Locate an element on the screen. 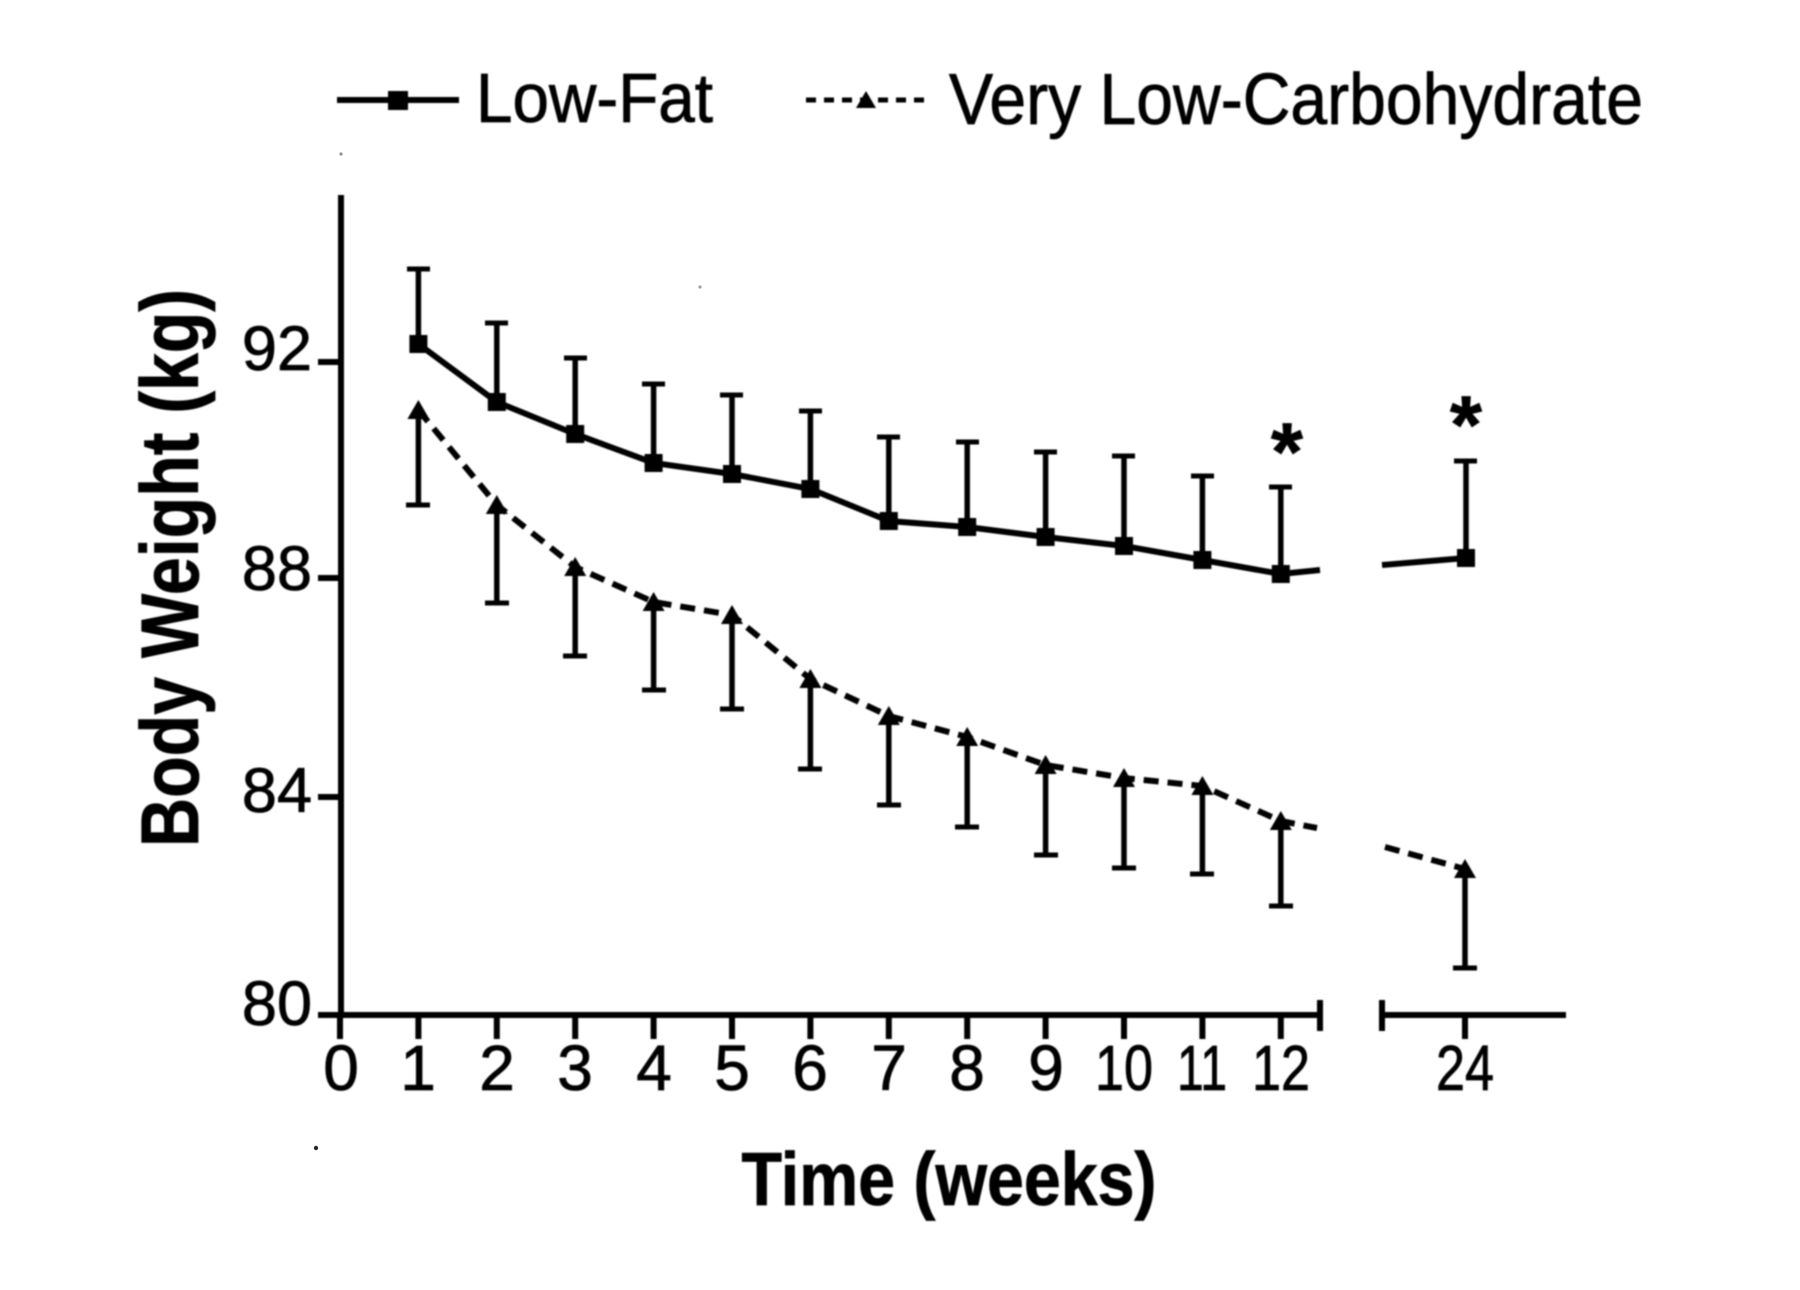 This screenshot has height=1290, width=1800. svg-text: 5 is located at coordinates (732, 1068).